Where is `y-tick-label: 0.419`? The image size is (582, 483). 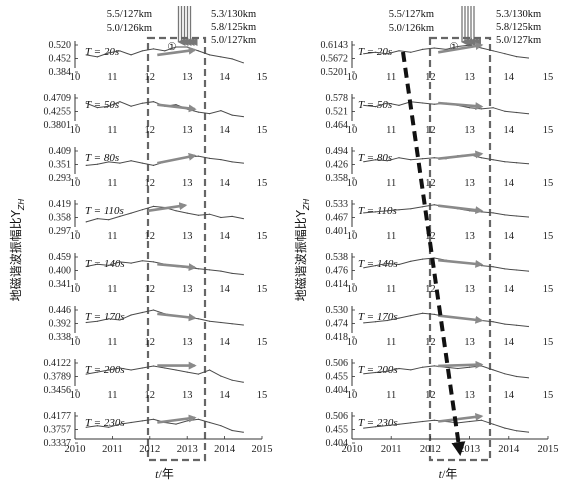 y-tick-label: 0.419 is located at coordinates (60, 204).